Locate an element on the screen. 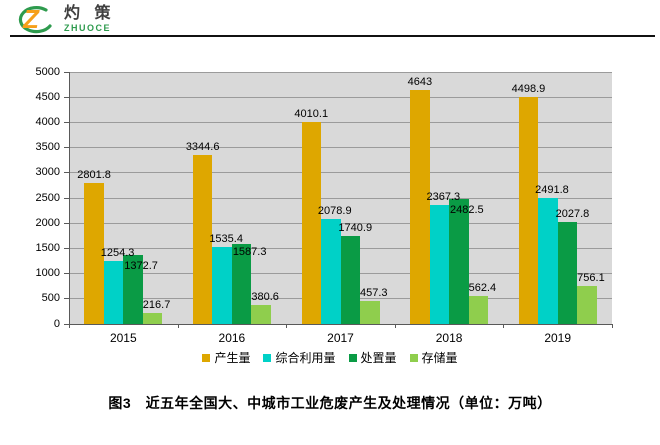 This screenshot has height=445, width=660. data-label-处置量-2019: 2027.8 is located at coordinates (572, 213).